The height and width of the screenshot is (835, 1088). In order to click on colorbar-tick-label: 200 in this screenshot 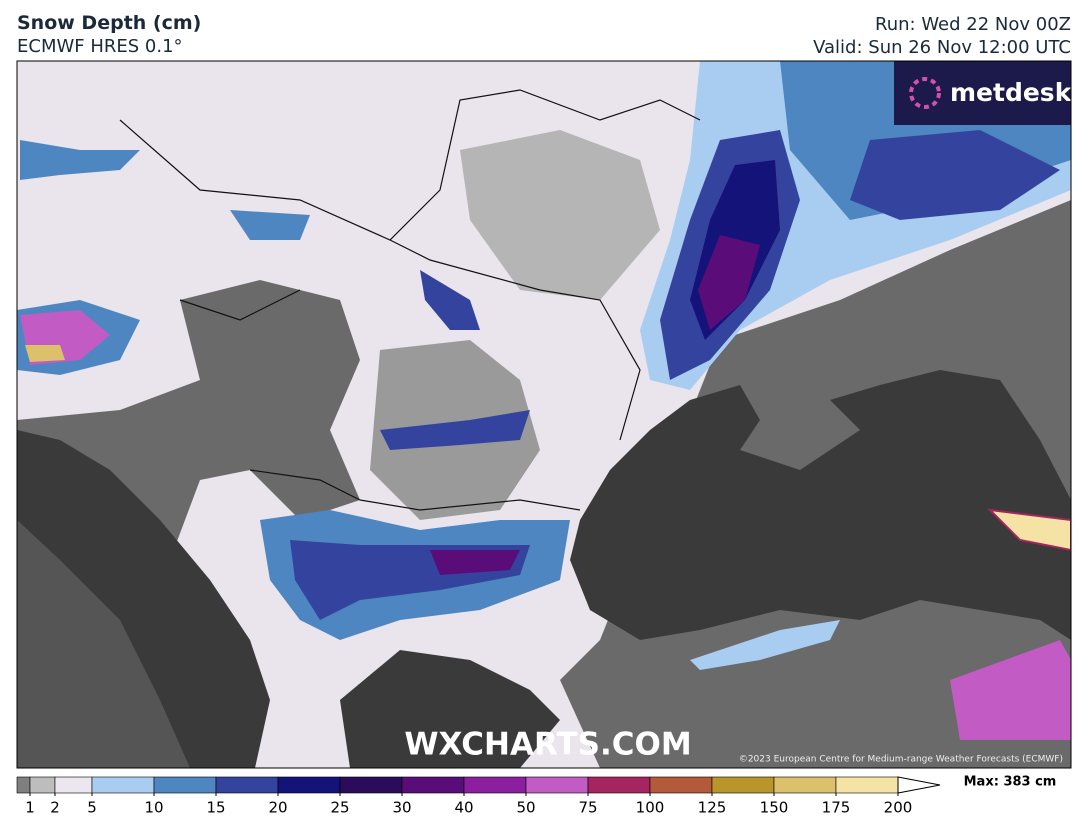, I will do `click(898, 808)`.